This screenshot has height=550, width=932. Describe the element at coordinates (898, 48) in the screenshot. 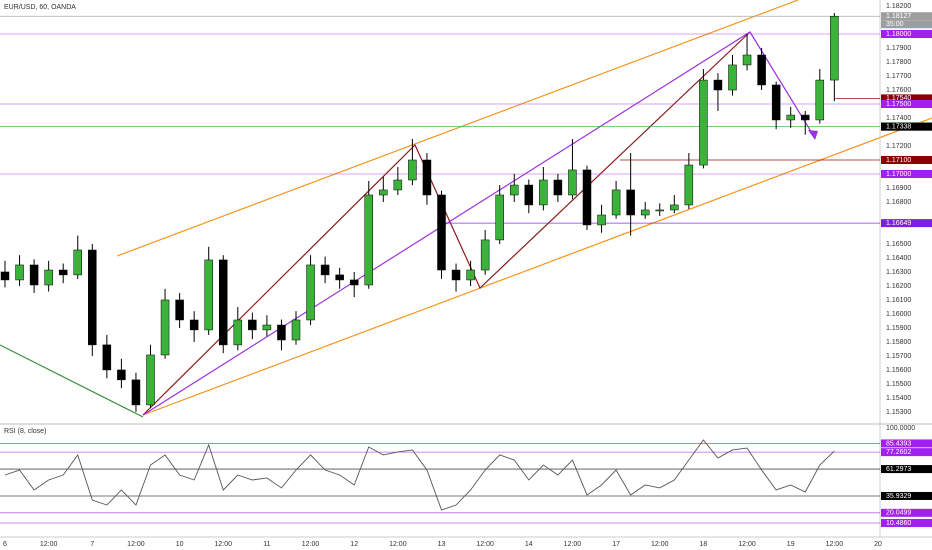

I see `y-tick-label: 1.17900` at that location.